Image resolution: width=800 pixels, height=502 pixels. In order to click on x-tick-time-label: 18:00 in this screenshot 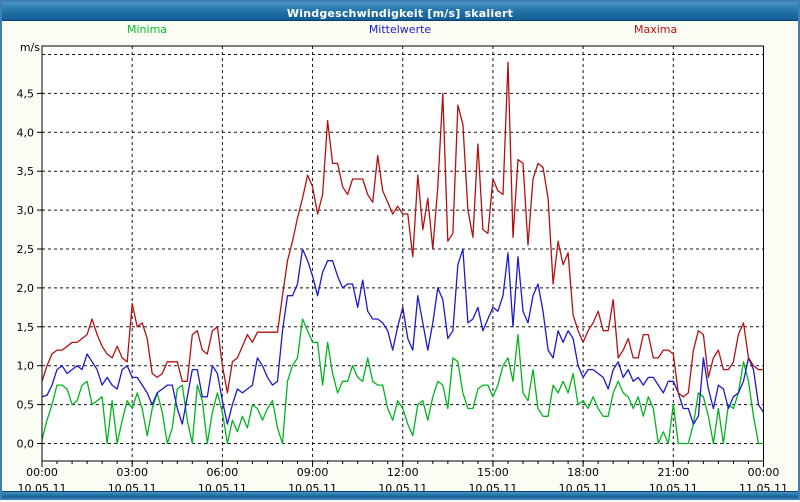, I will do `click(583, 472)`.